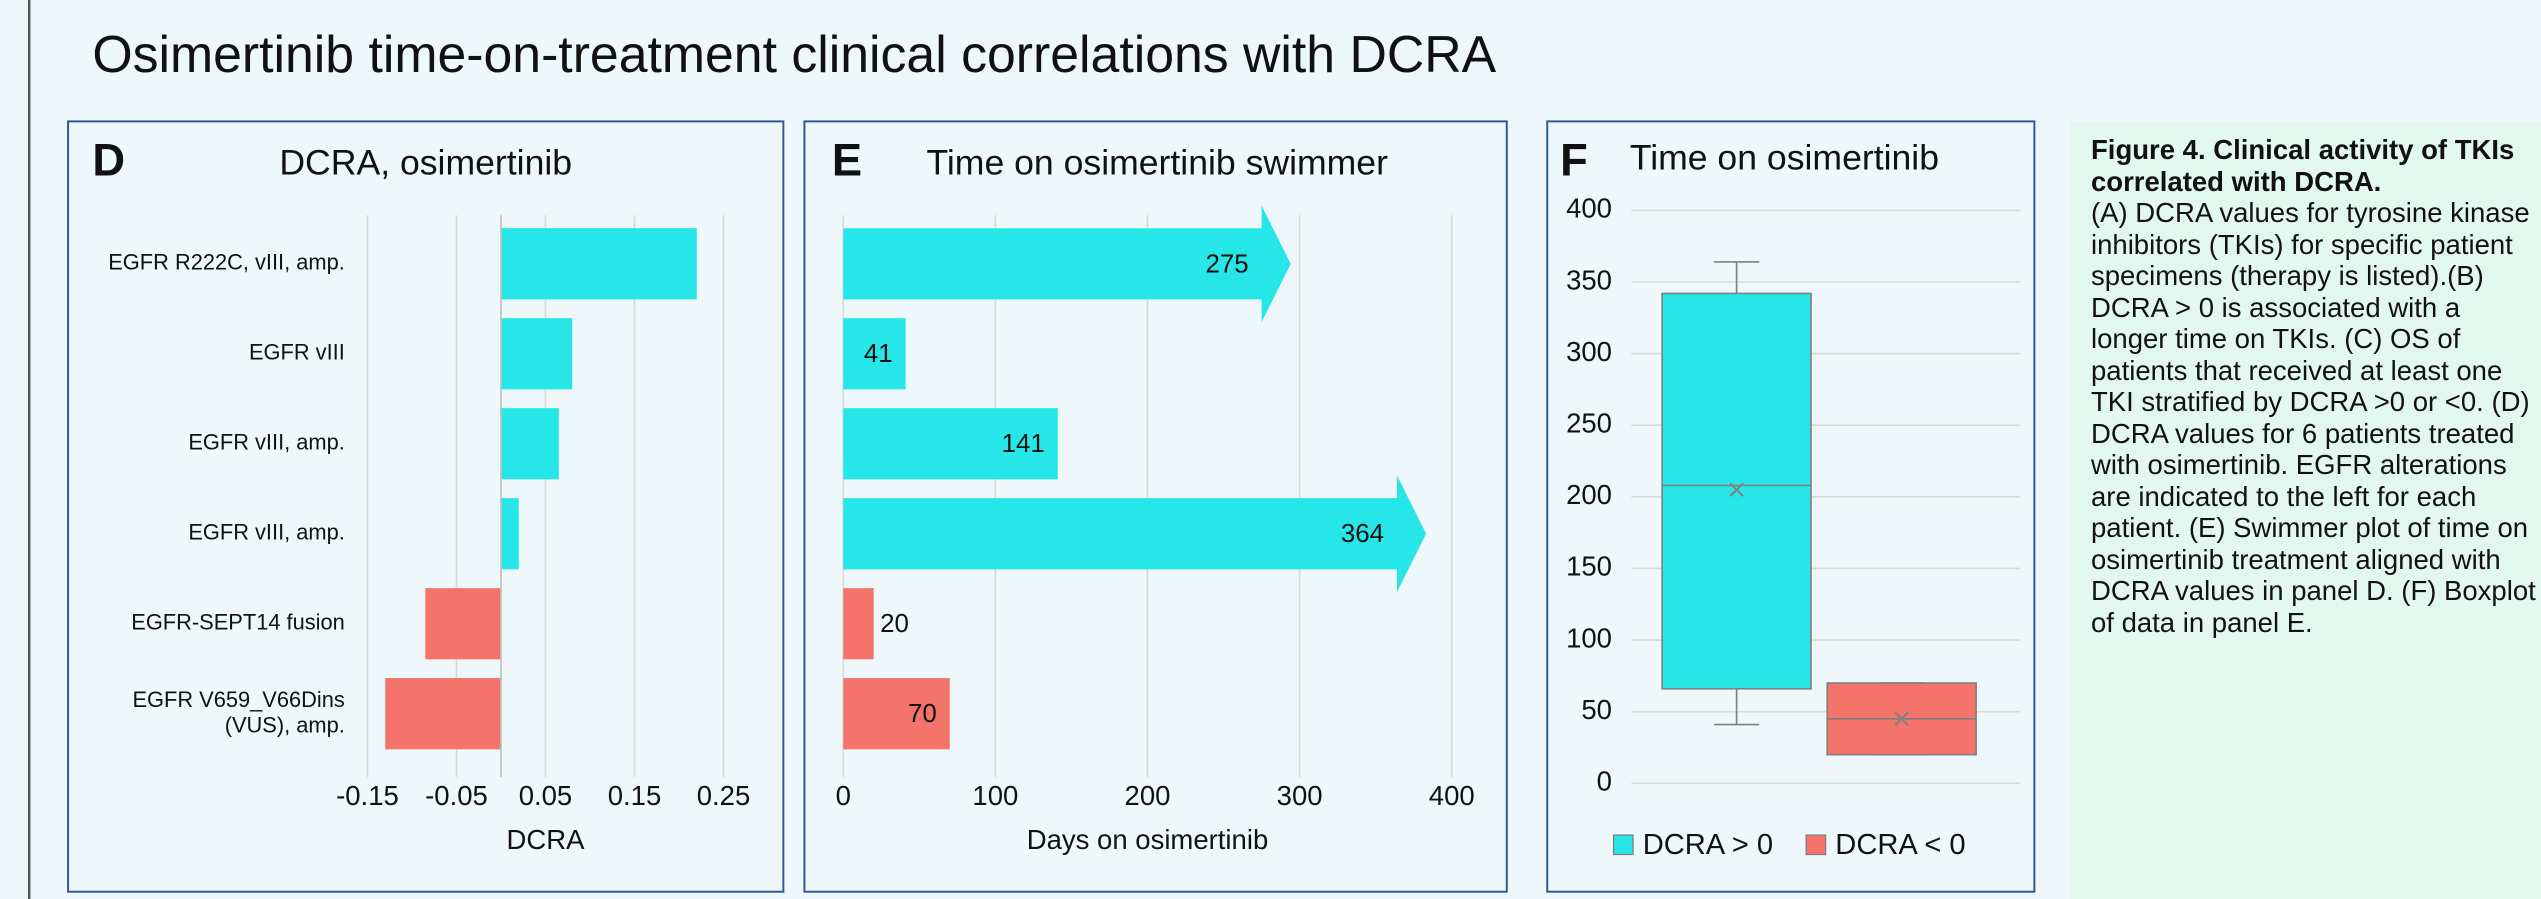 The width and height of the screenshot is (2541, 899). I want to click on y-tick-label: 50, so click(1596, 709).